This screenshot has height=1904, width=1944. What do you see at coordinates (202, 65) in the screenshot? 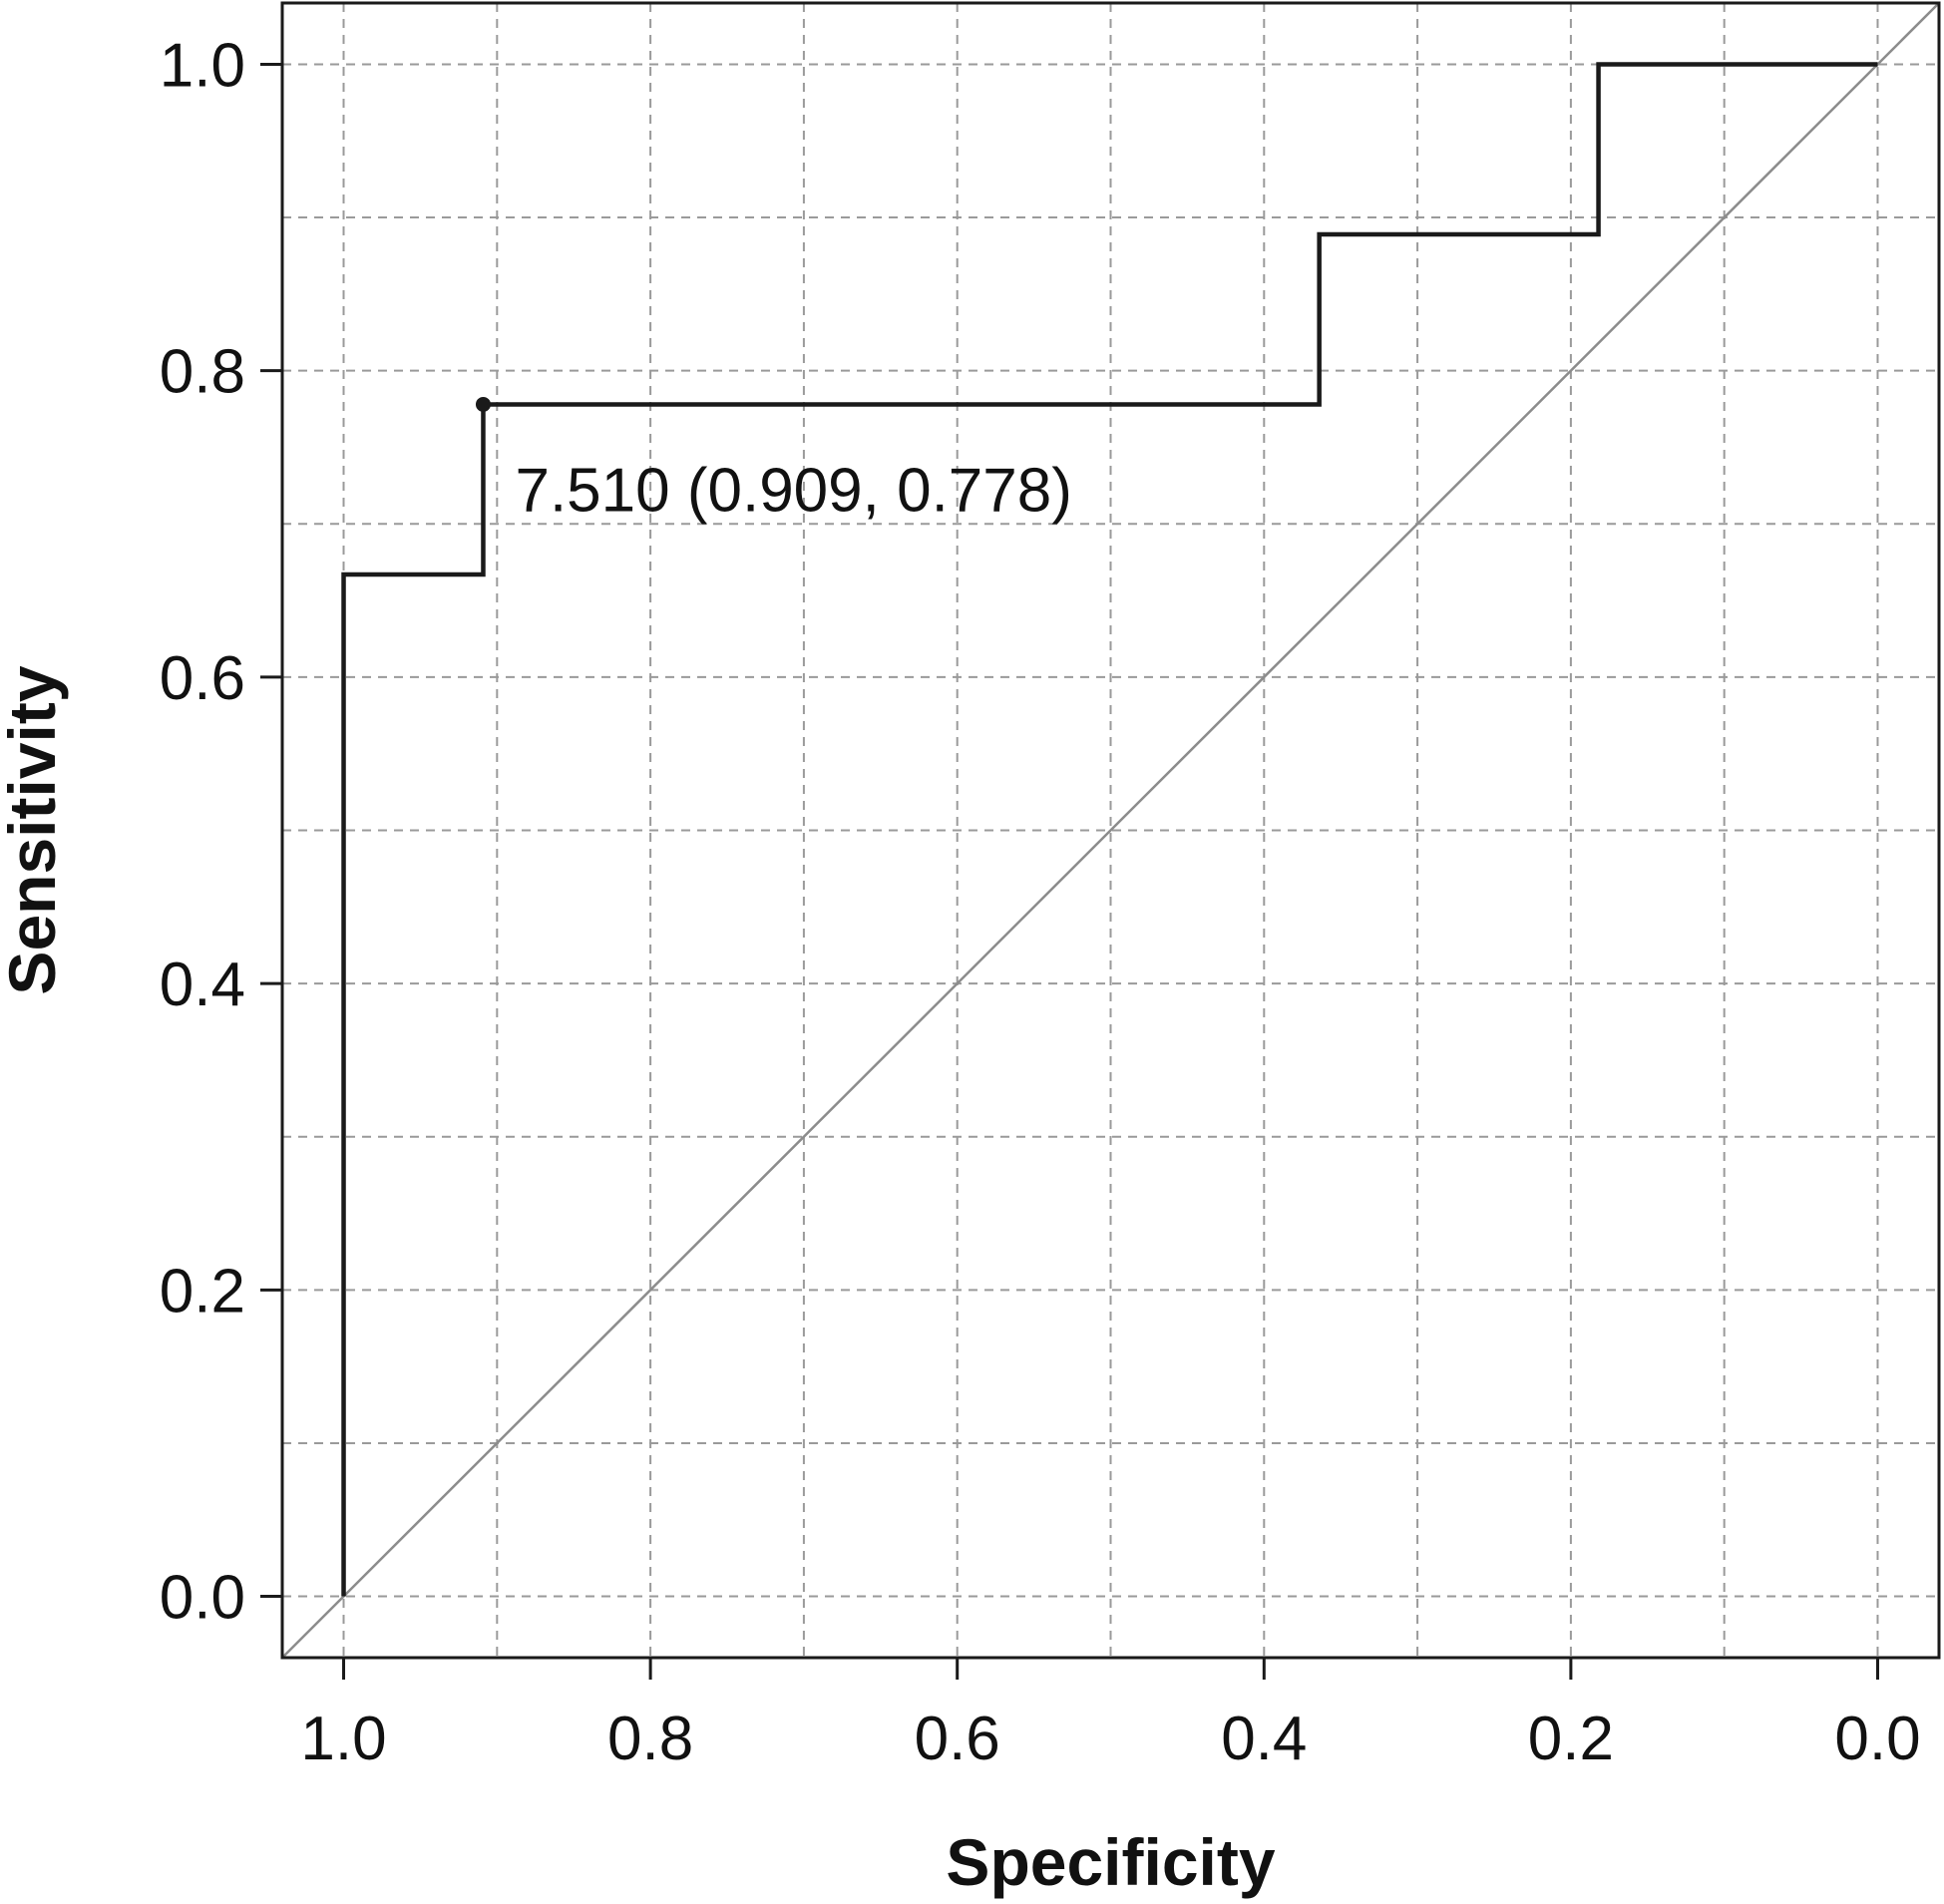
I see `y-tick-label: 1.0` at bounding box center [202, 65].